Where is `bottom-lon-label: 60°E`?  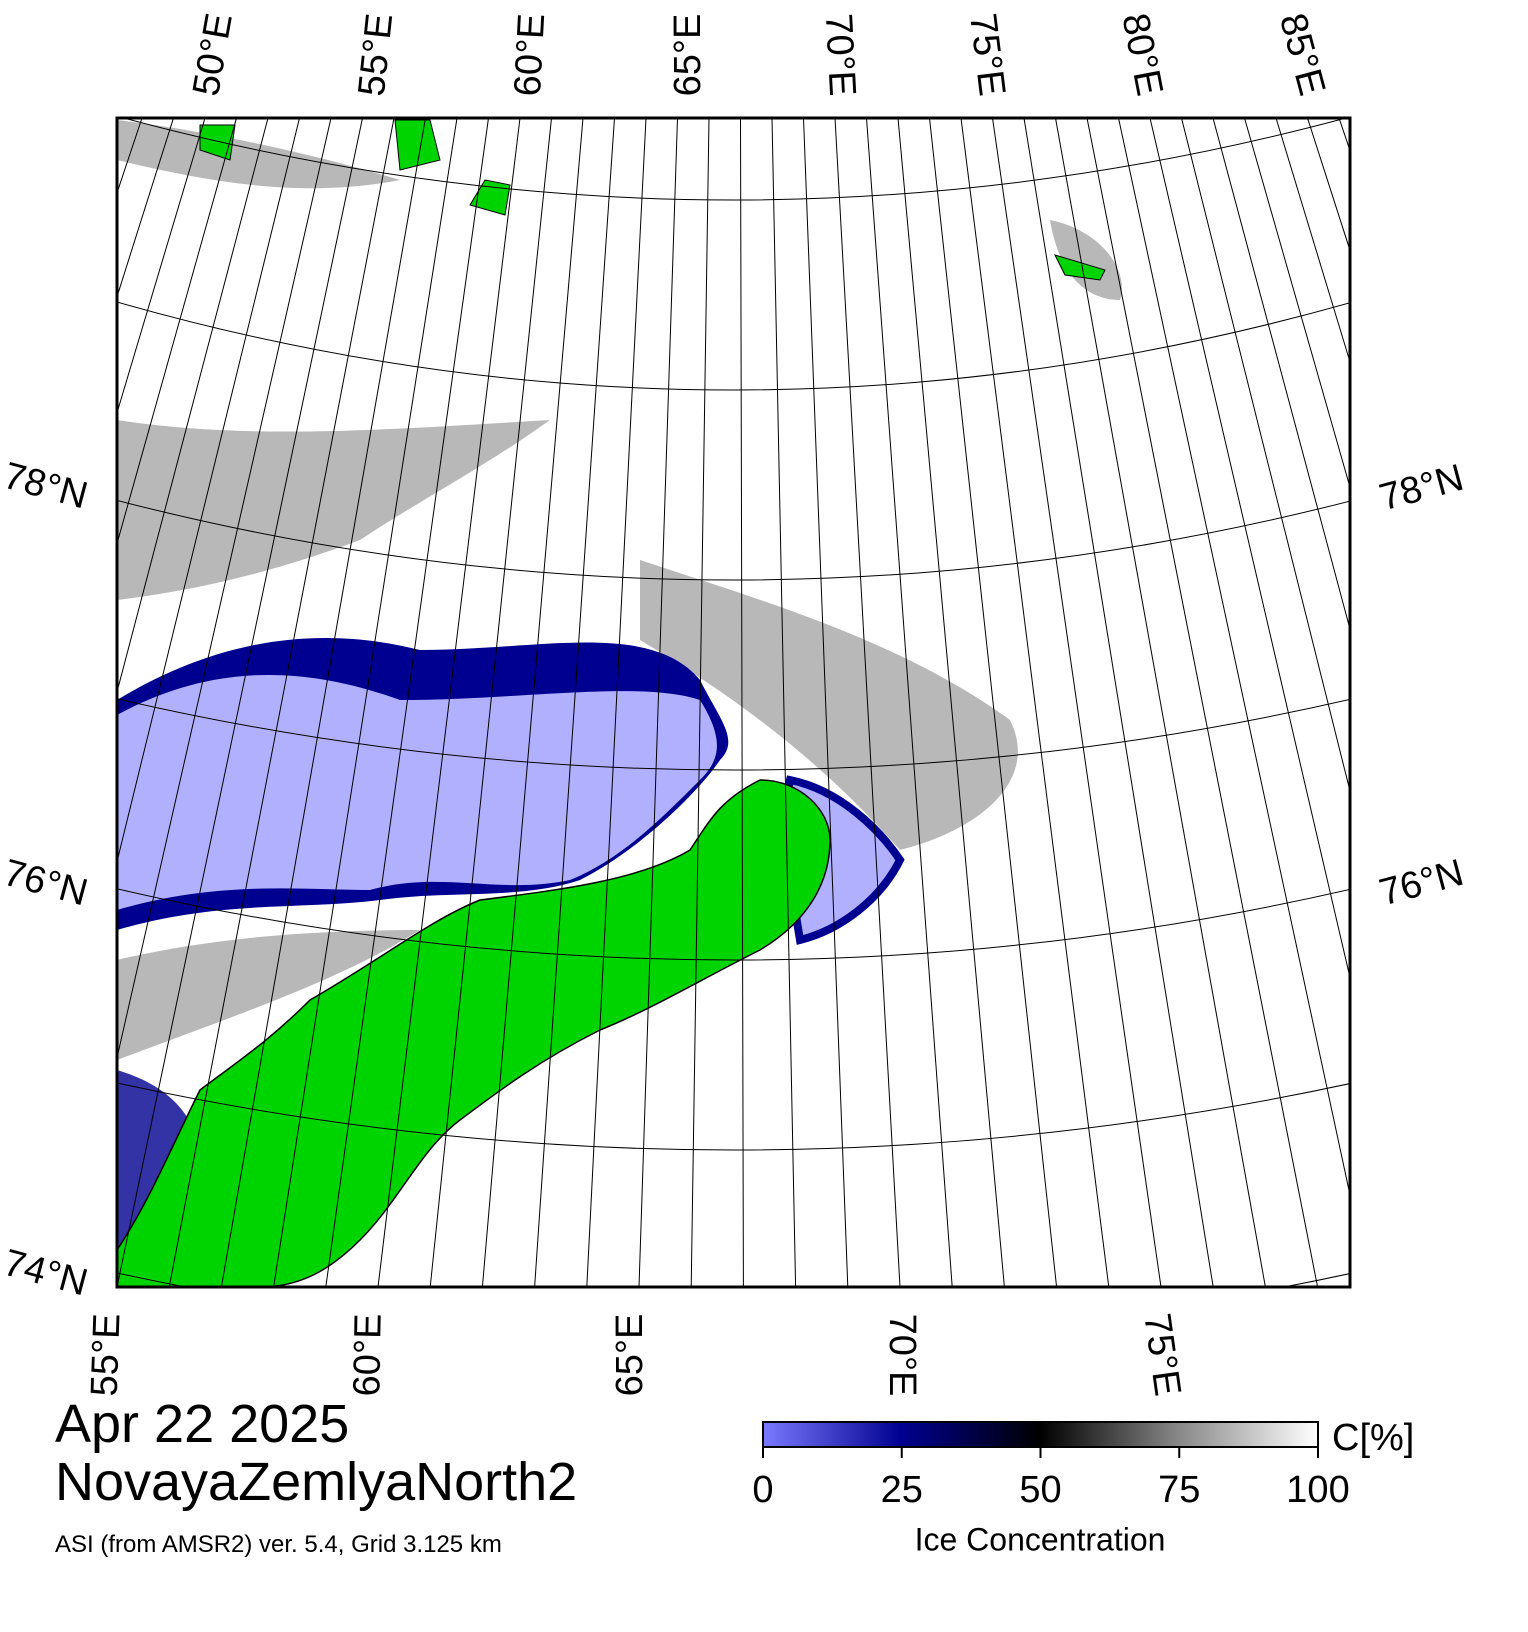
bottom-lon-label: 60°E is located at coordinates (367, 1355).